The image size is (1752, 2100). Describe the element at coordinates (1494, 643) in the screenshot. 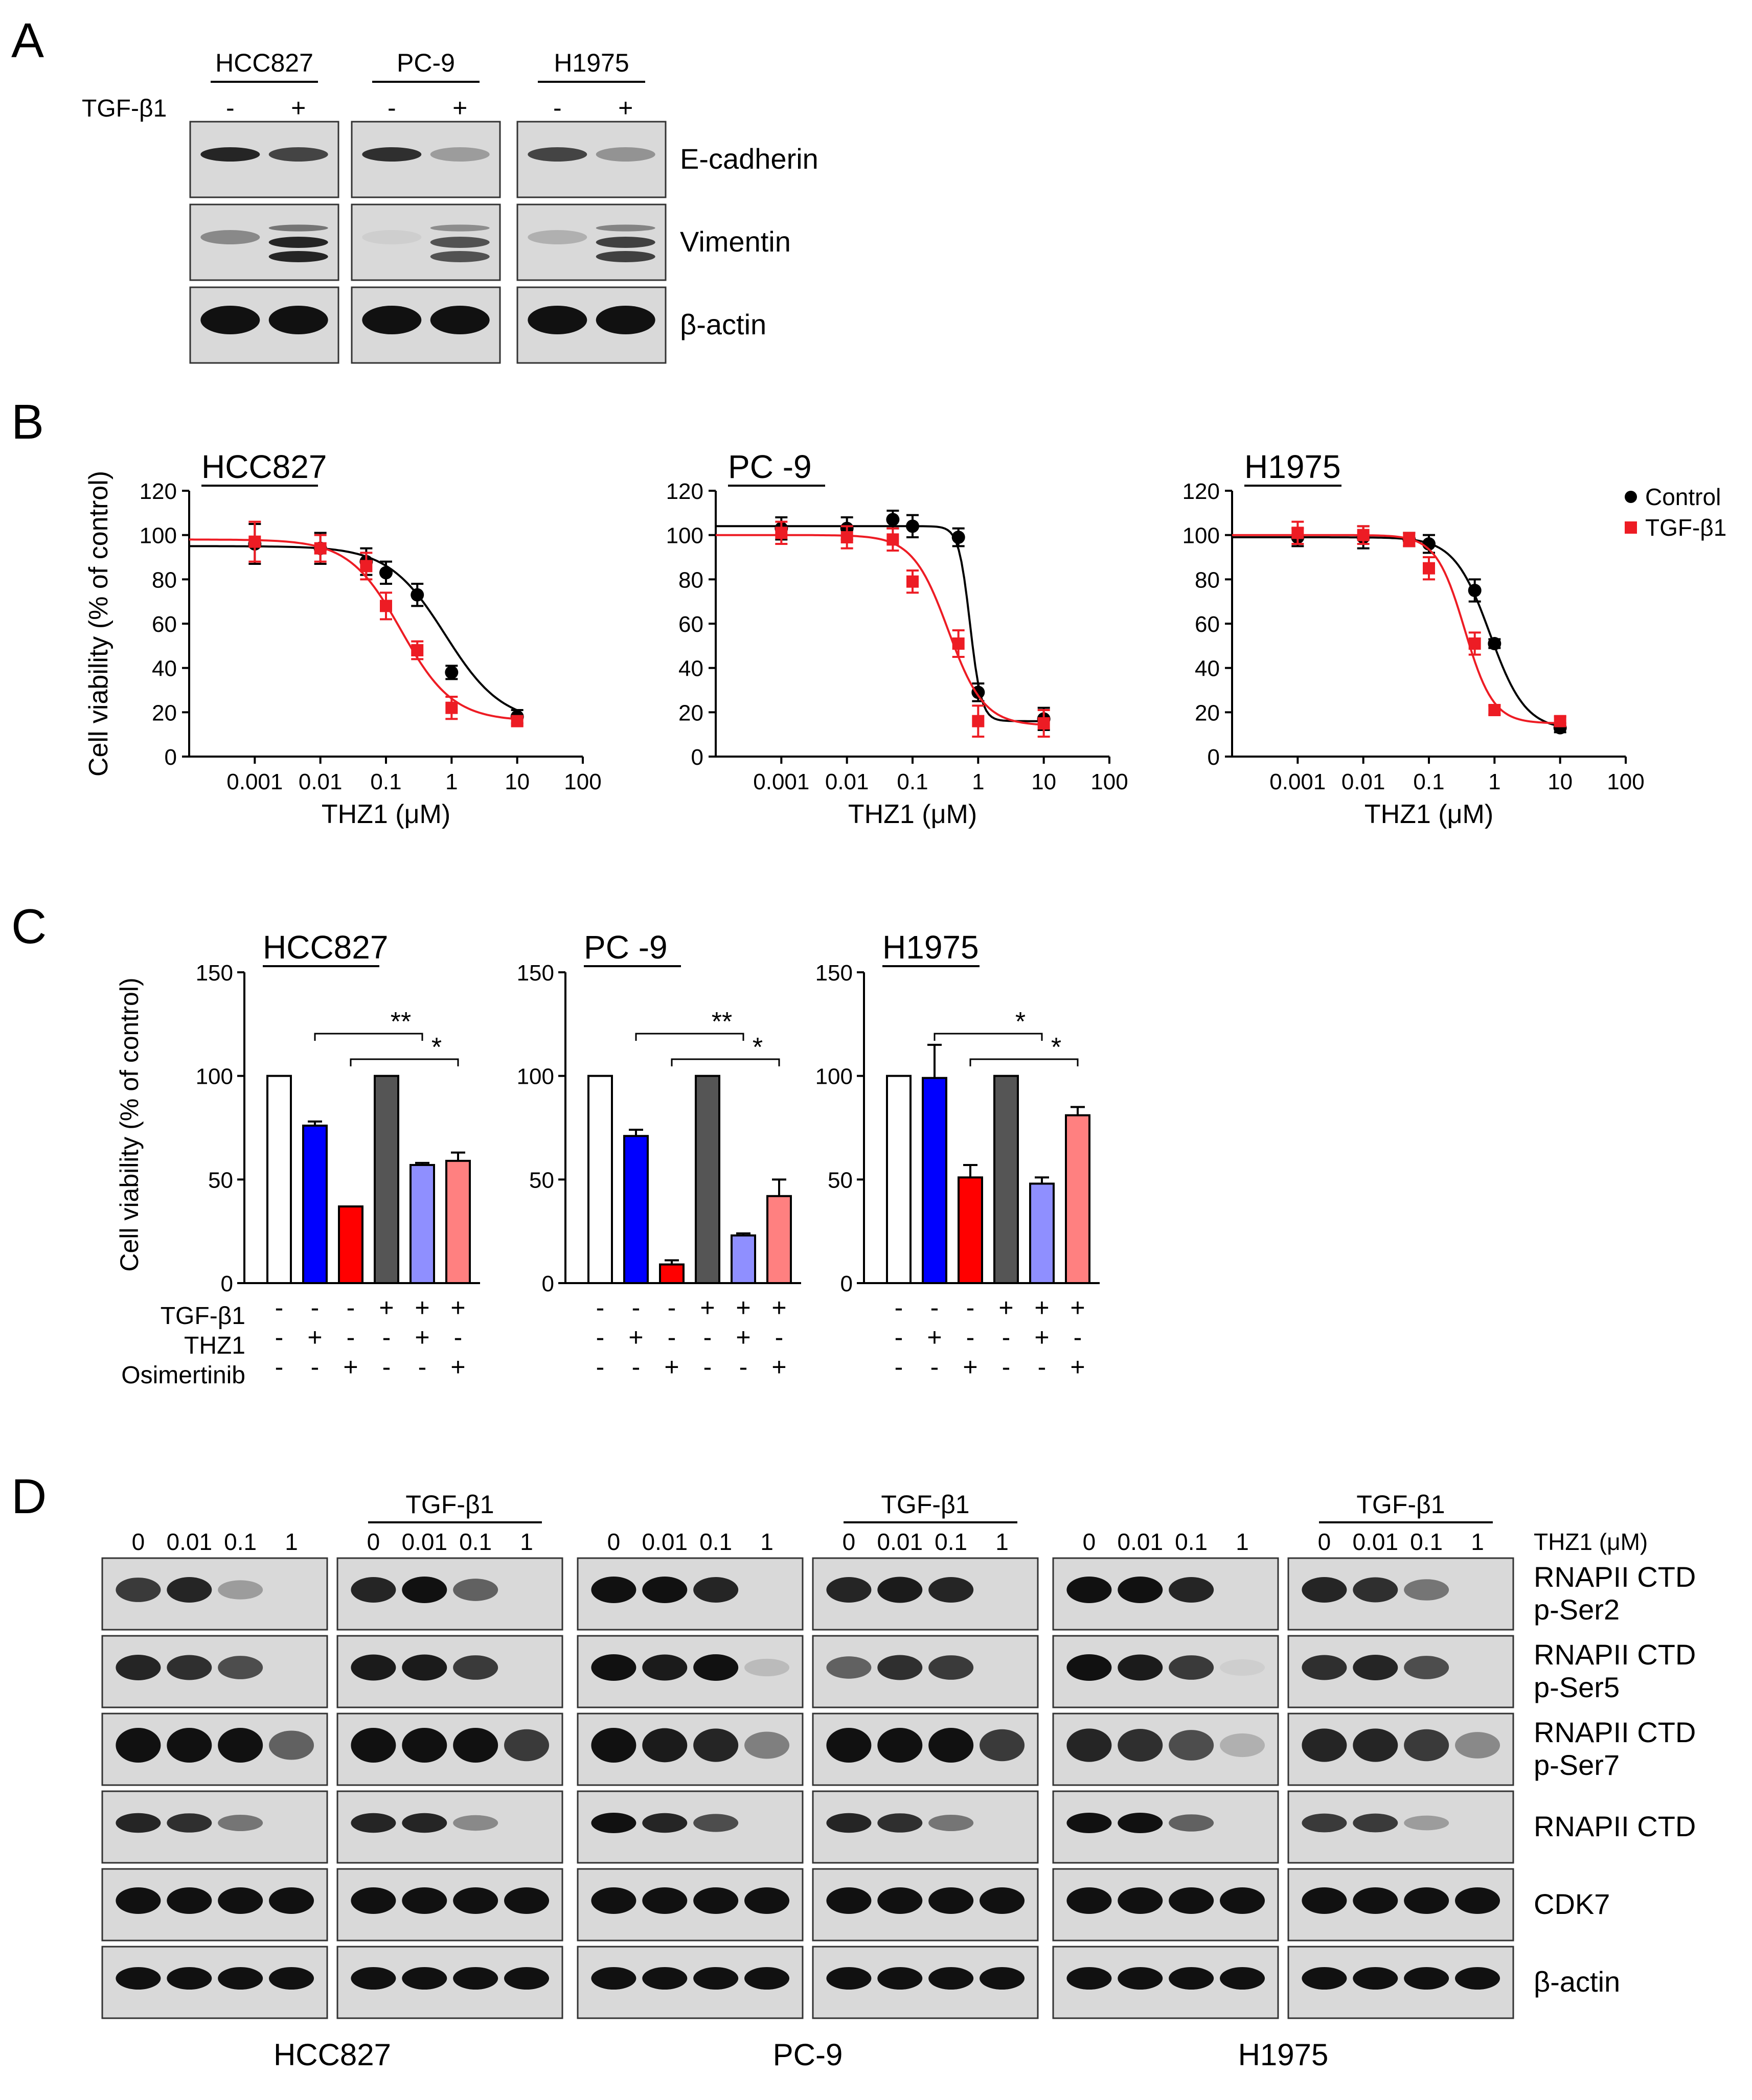

I see `control-point` at that location.